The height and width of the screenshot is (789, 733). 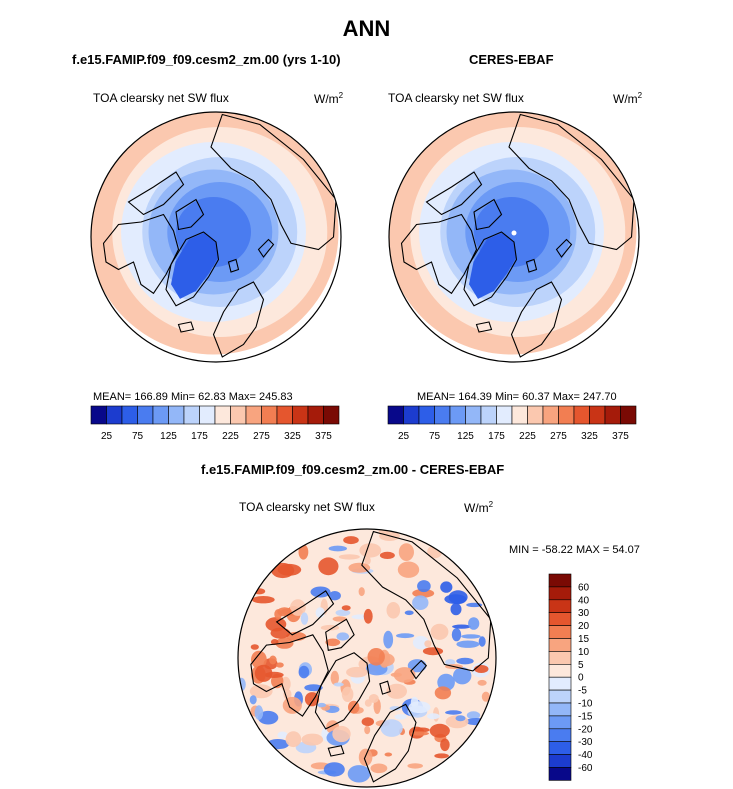 I want to click on difference-colorbar-tick-label: -20, so click(x=585, y=729).